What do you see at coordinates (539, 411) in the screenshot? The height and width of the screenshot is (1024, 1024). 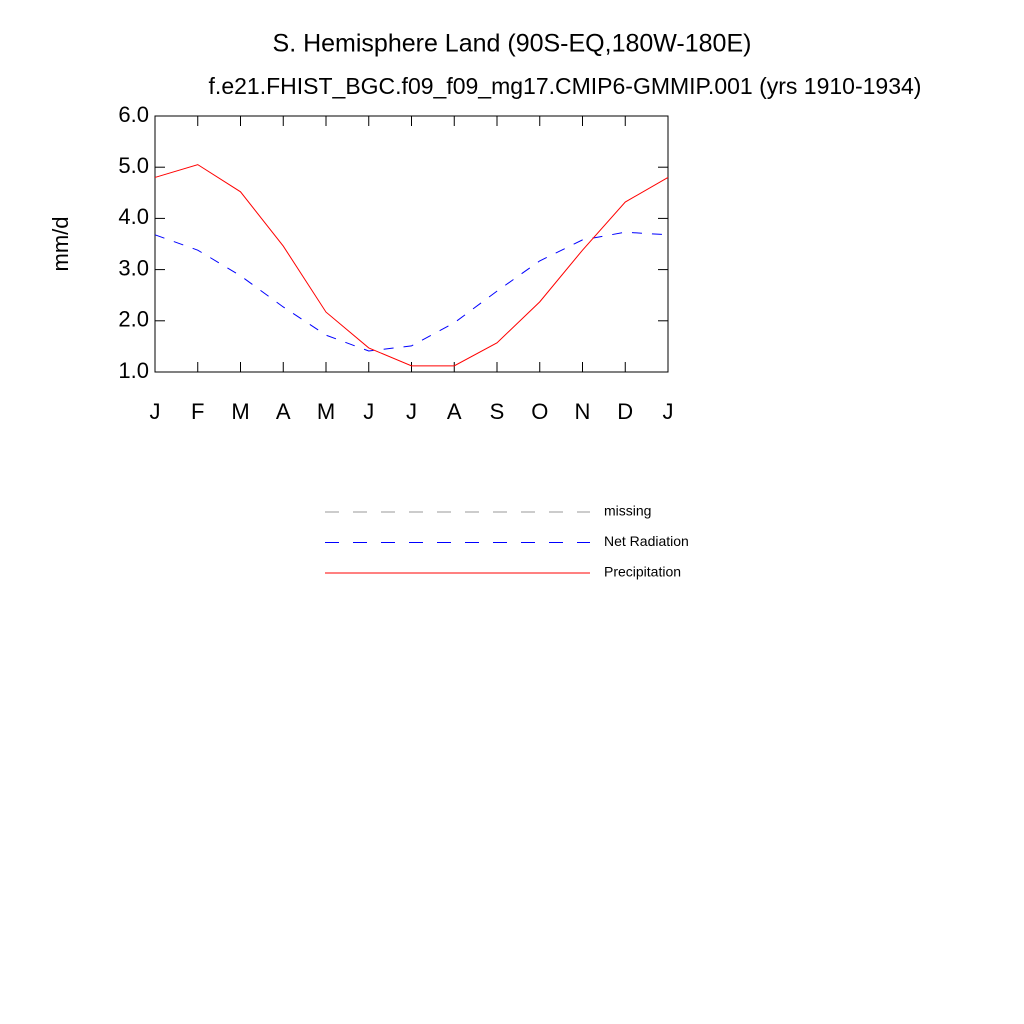 I see `x-tick-label: O` at bounding box center [539, 411].